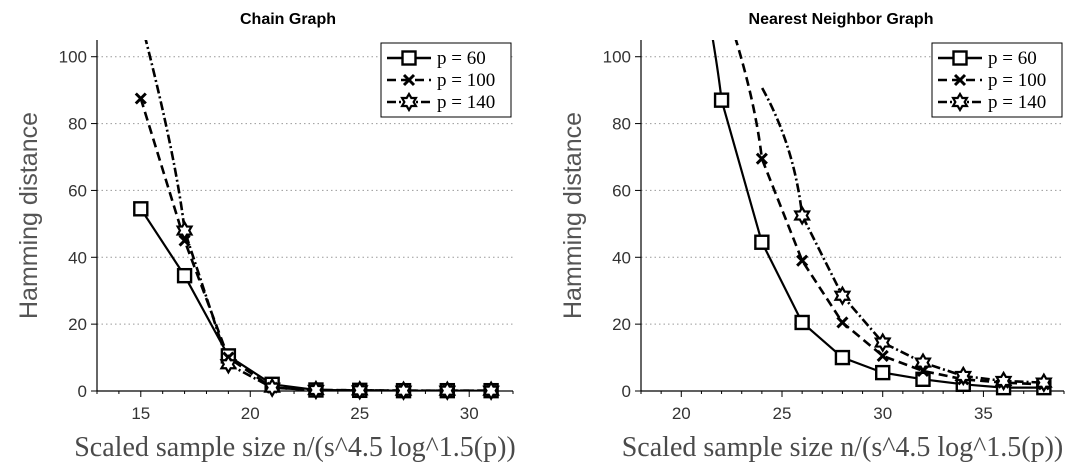  What do you see at coordinates (315, 299) in the screenshot?
I see `series-line-square` at bounding box center [315, 299].